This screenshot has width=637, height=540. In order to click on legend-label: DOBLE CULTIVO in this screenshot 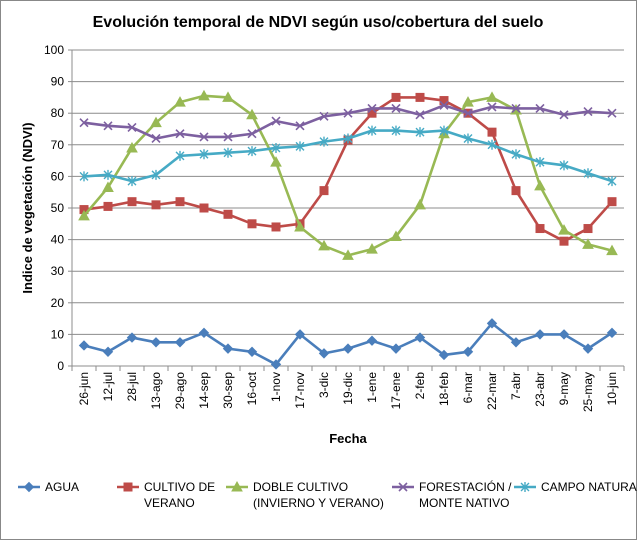, I will do `click(300, 487)`.